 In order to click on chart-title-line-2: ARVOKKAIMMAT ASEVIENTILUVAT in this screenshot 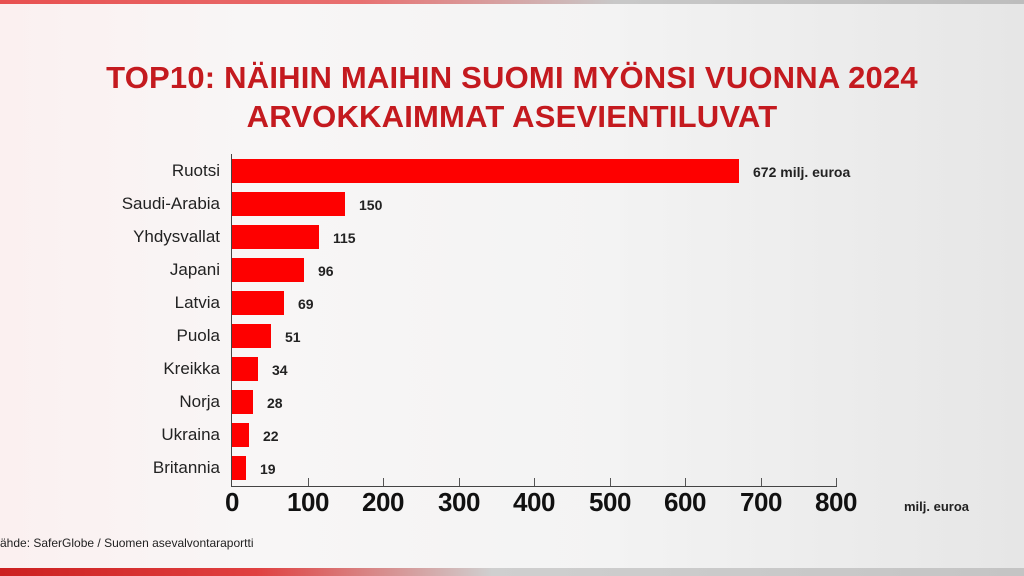, I will do `click(512, 116)`.